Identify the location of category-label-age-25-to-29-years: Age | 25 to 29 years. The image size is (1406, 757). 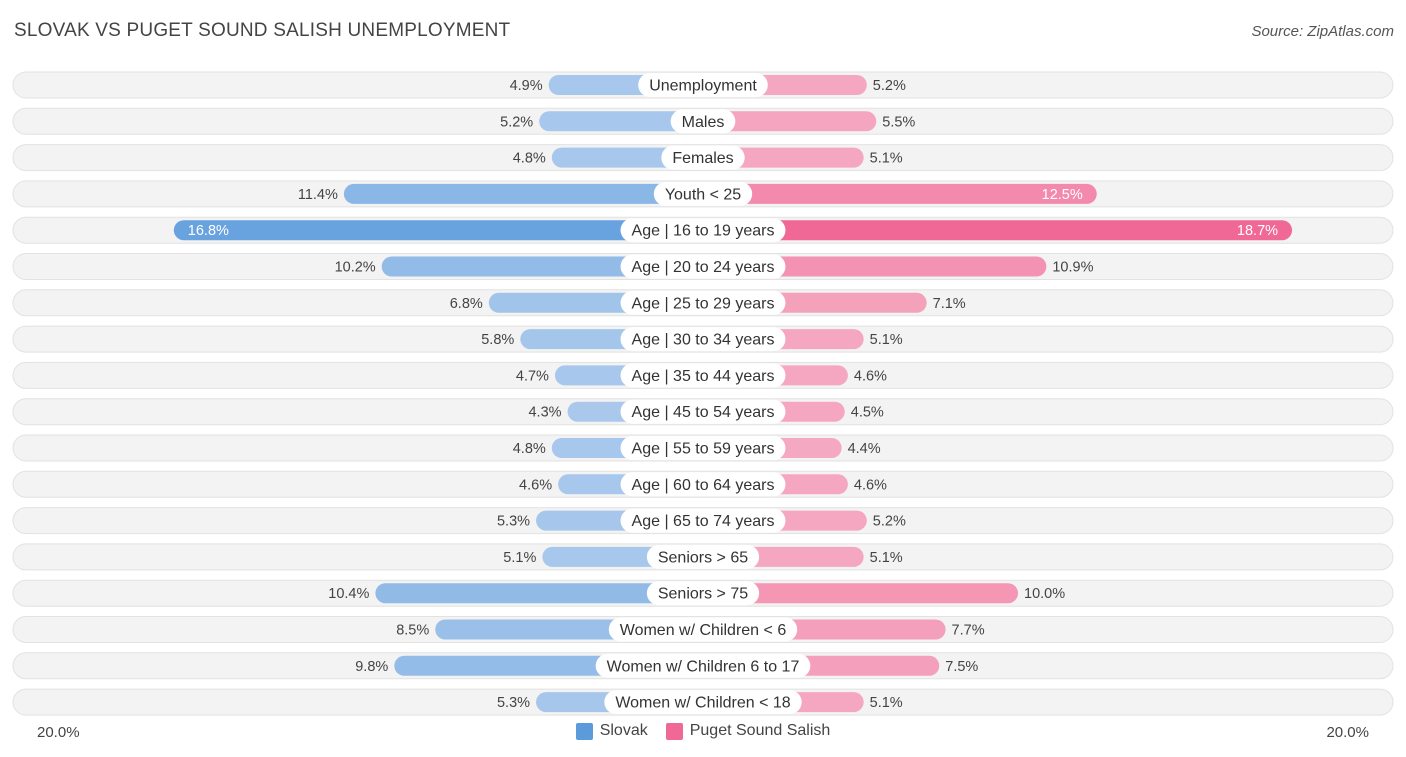
(703, 303).